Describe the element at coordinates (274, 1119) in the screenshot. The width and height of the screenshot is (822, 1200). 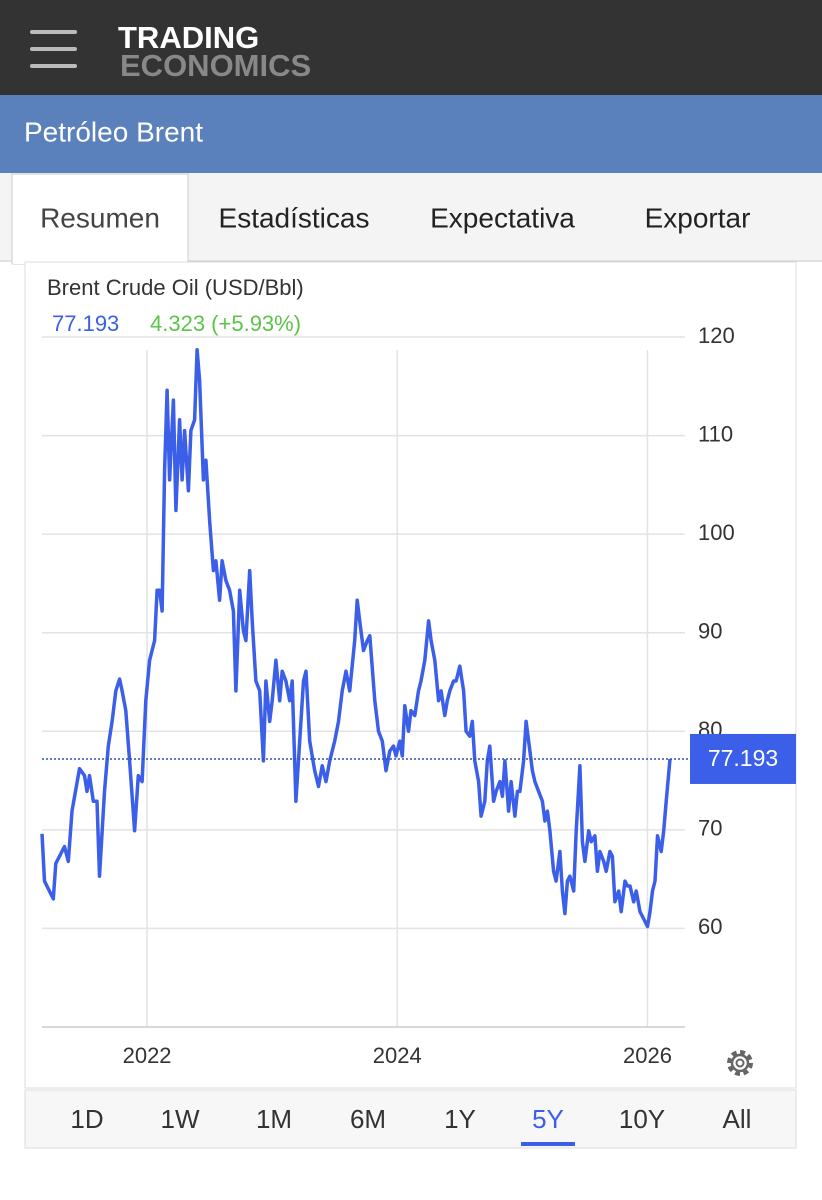
I see `range-button: 1M` at that location.